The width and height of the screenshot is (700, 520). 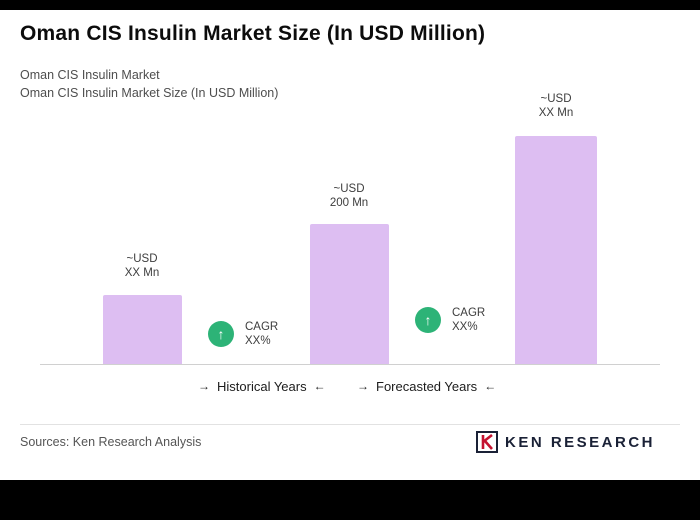 I want to click on bar-value-label-1: ~USD XX Mn, so click(x=142, y=266).